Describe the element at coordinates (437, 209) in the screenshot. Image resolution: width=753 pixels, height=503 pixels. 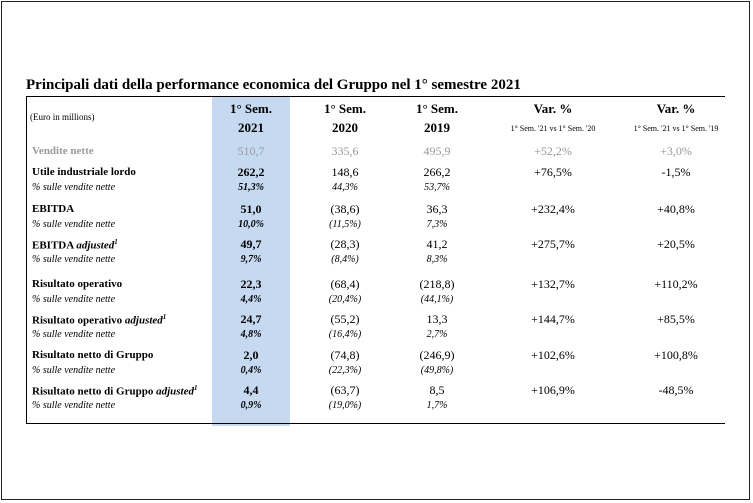
I see `row-value: 36,3` at that location.